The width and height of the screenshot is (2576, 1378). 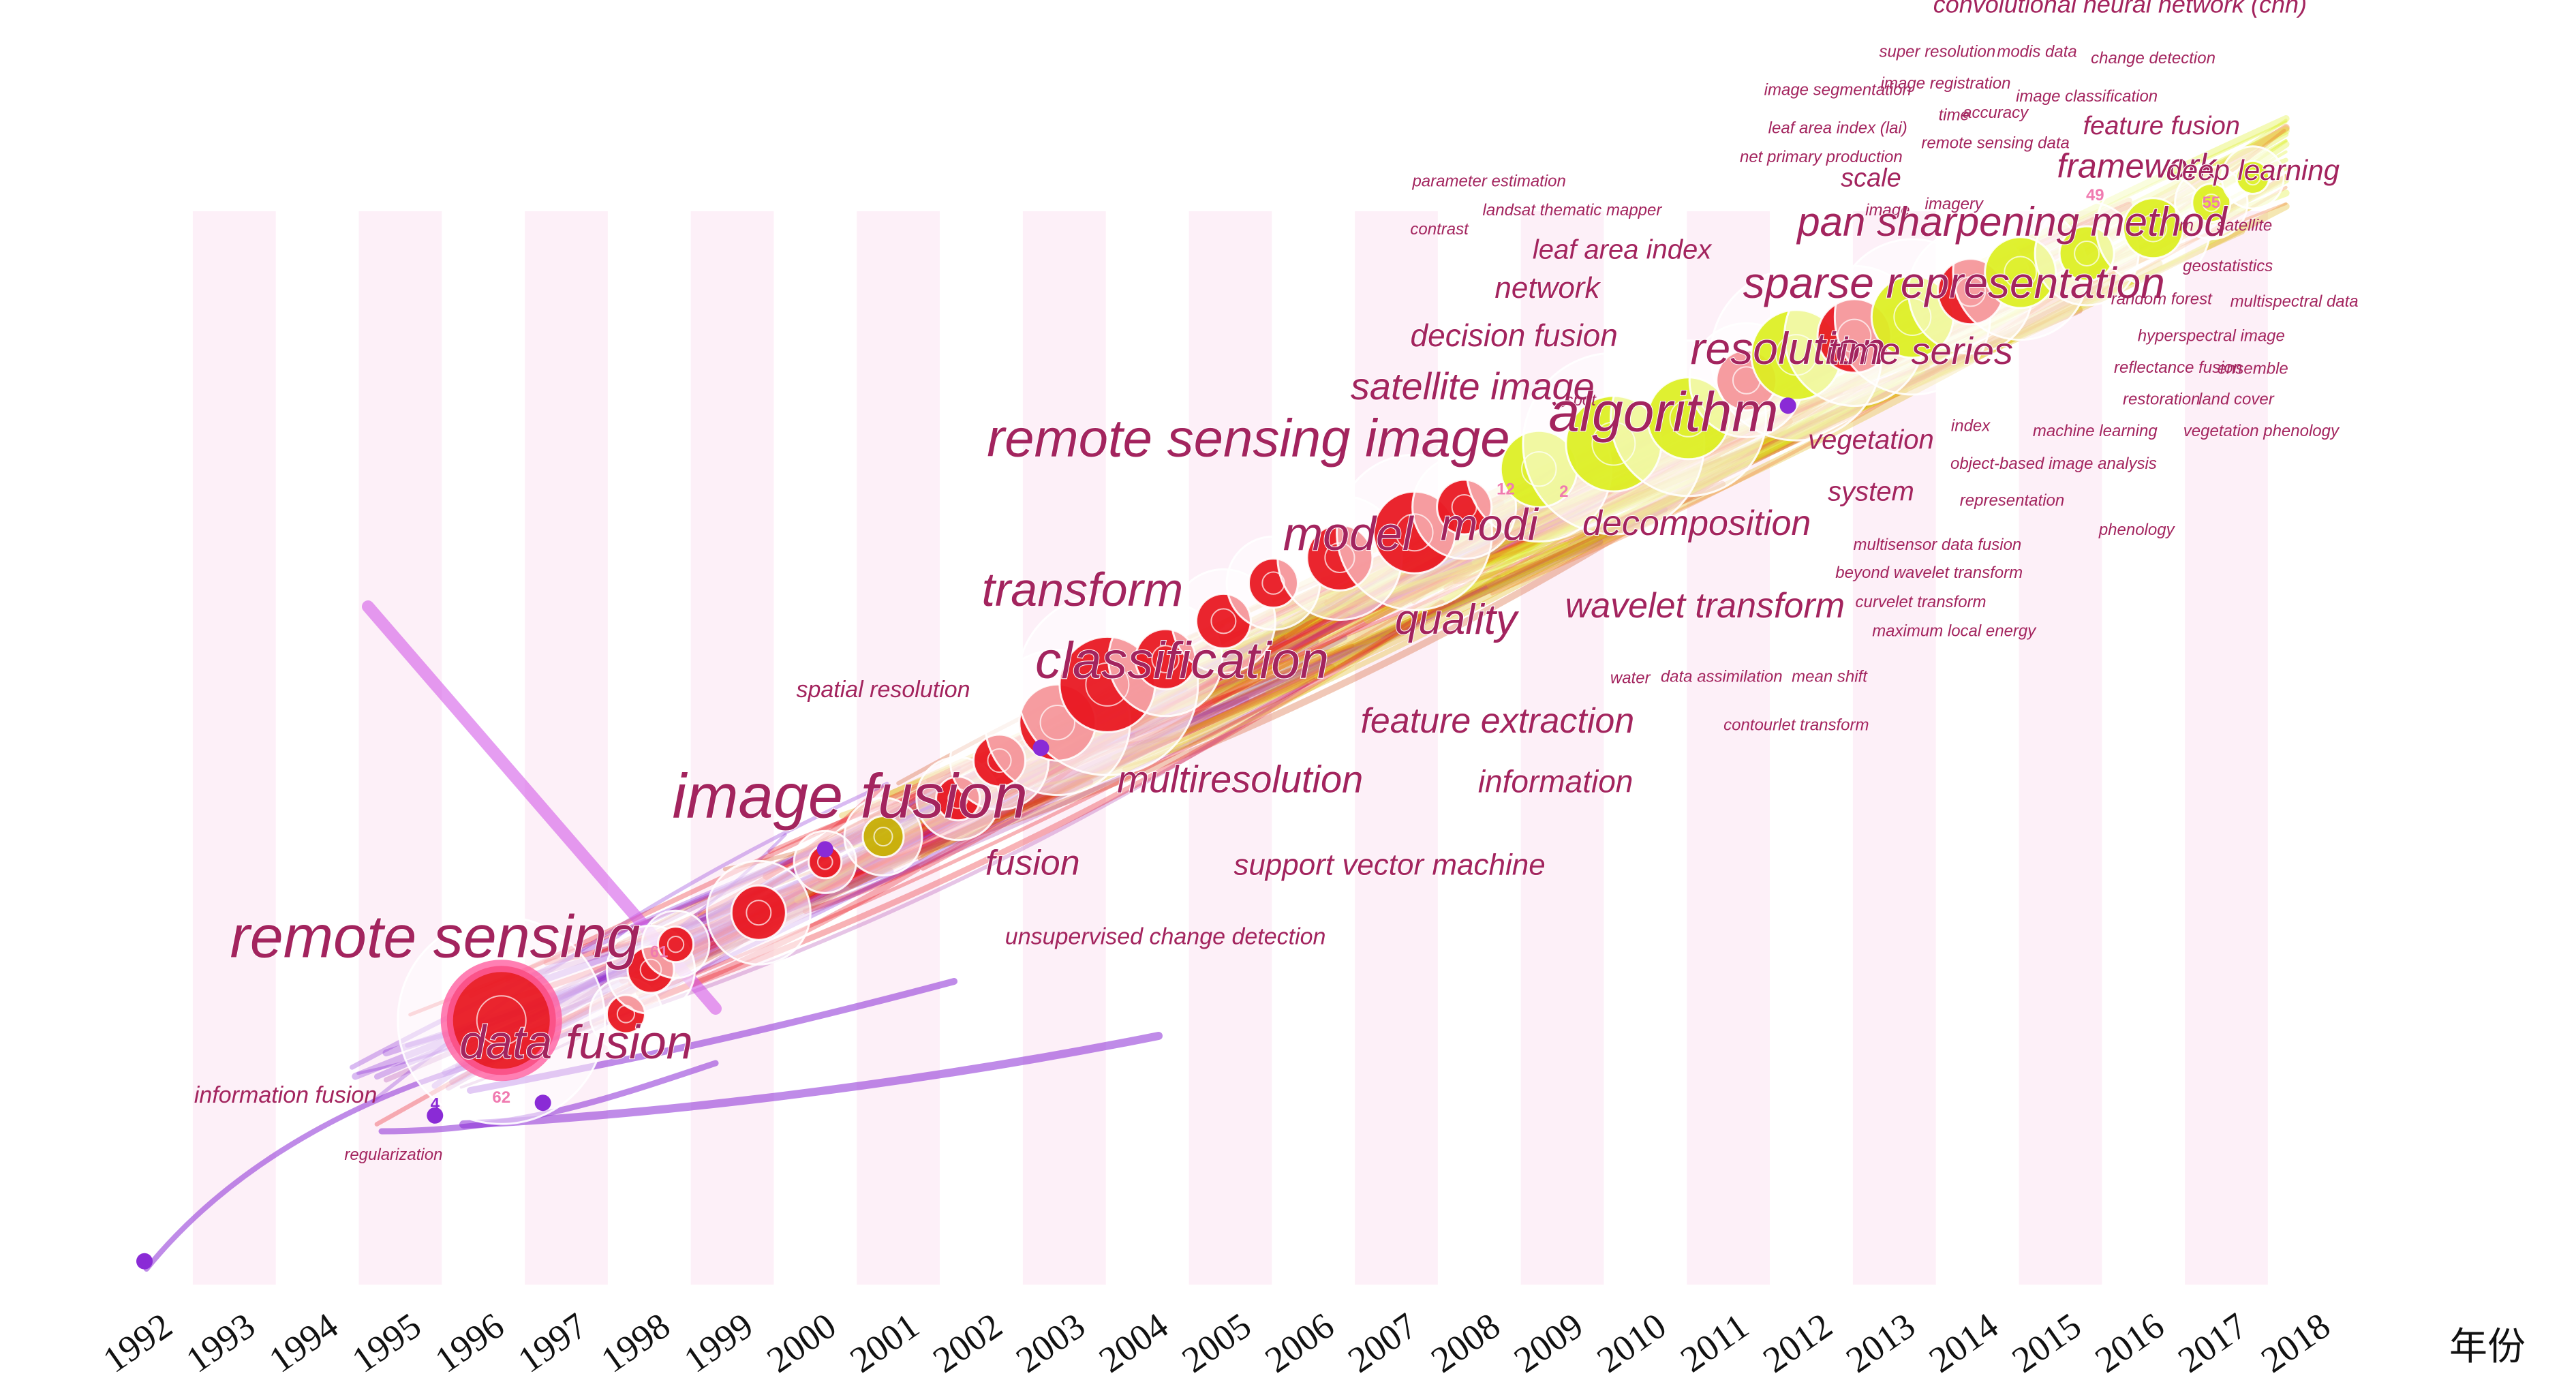 I want to click on keyword-label: leaf area index (lai), so click(x=1837, y=128).